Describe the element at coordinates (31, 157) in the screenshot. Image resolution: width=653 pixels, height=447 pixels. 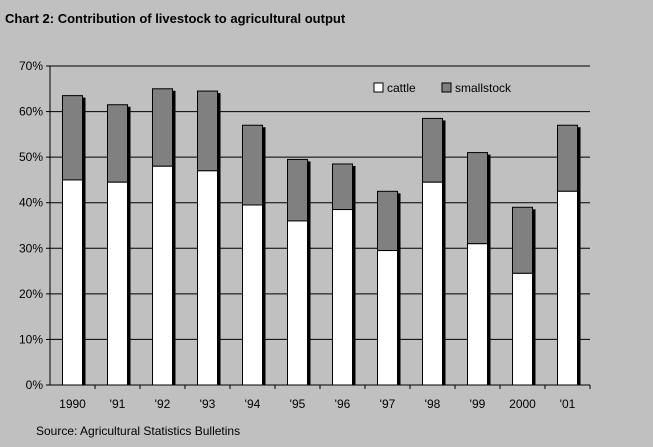
I see `y-tick-label: 50%` at that location.